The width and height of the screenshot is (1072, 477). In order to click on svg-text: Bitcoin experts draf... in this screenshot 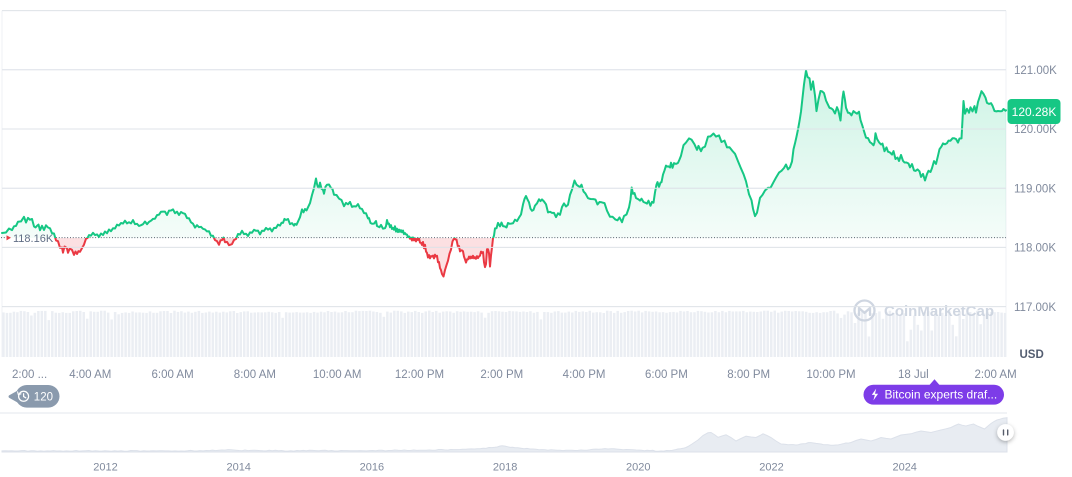, I will do `click(941, 395)`.